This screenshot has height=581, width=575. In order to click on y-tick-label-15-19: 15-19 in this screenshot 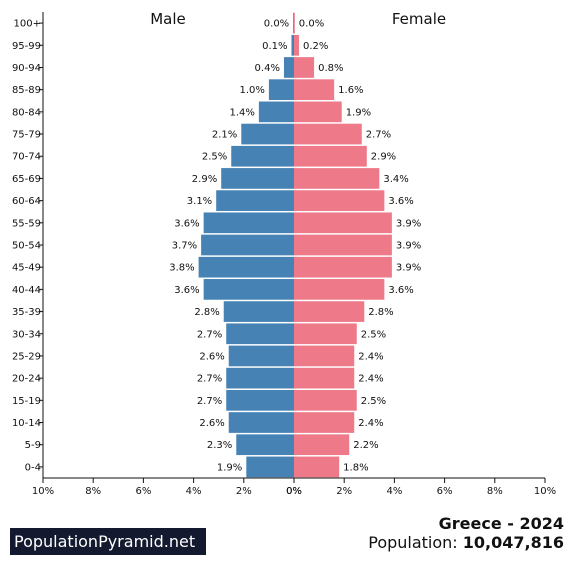, I will do `click(26, 401)`.